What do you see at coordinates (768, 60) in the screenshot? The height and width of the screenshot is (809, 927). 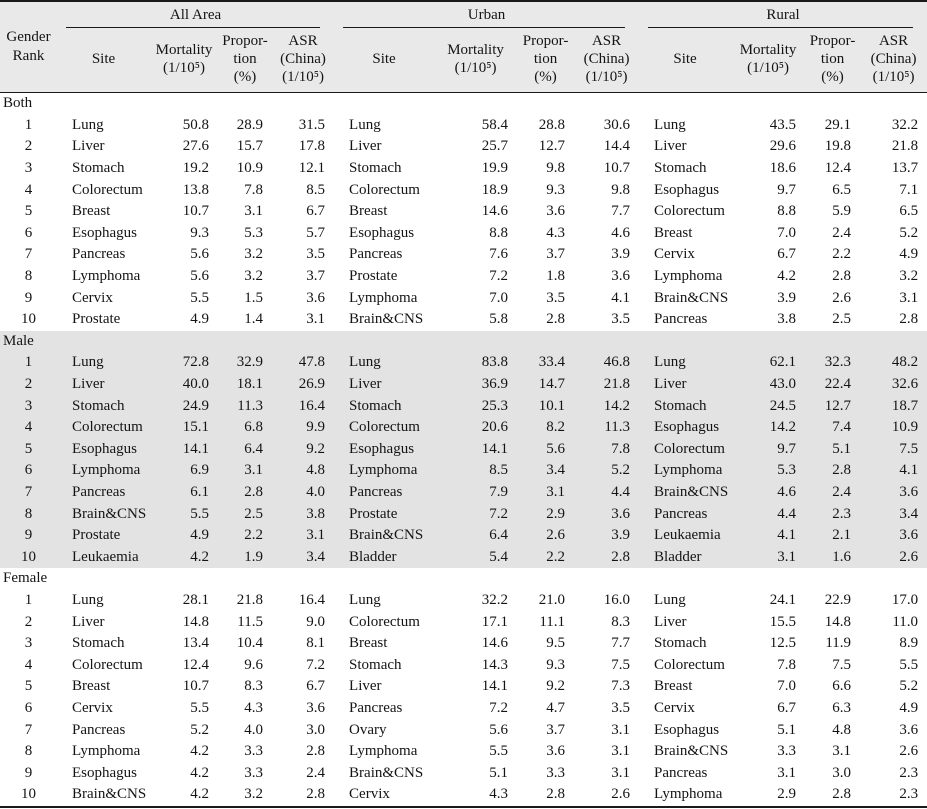 I see `mortality-header: Mortality (1/10⁵)` at bounding box center [768, 60].